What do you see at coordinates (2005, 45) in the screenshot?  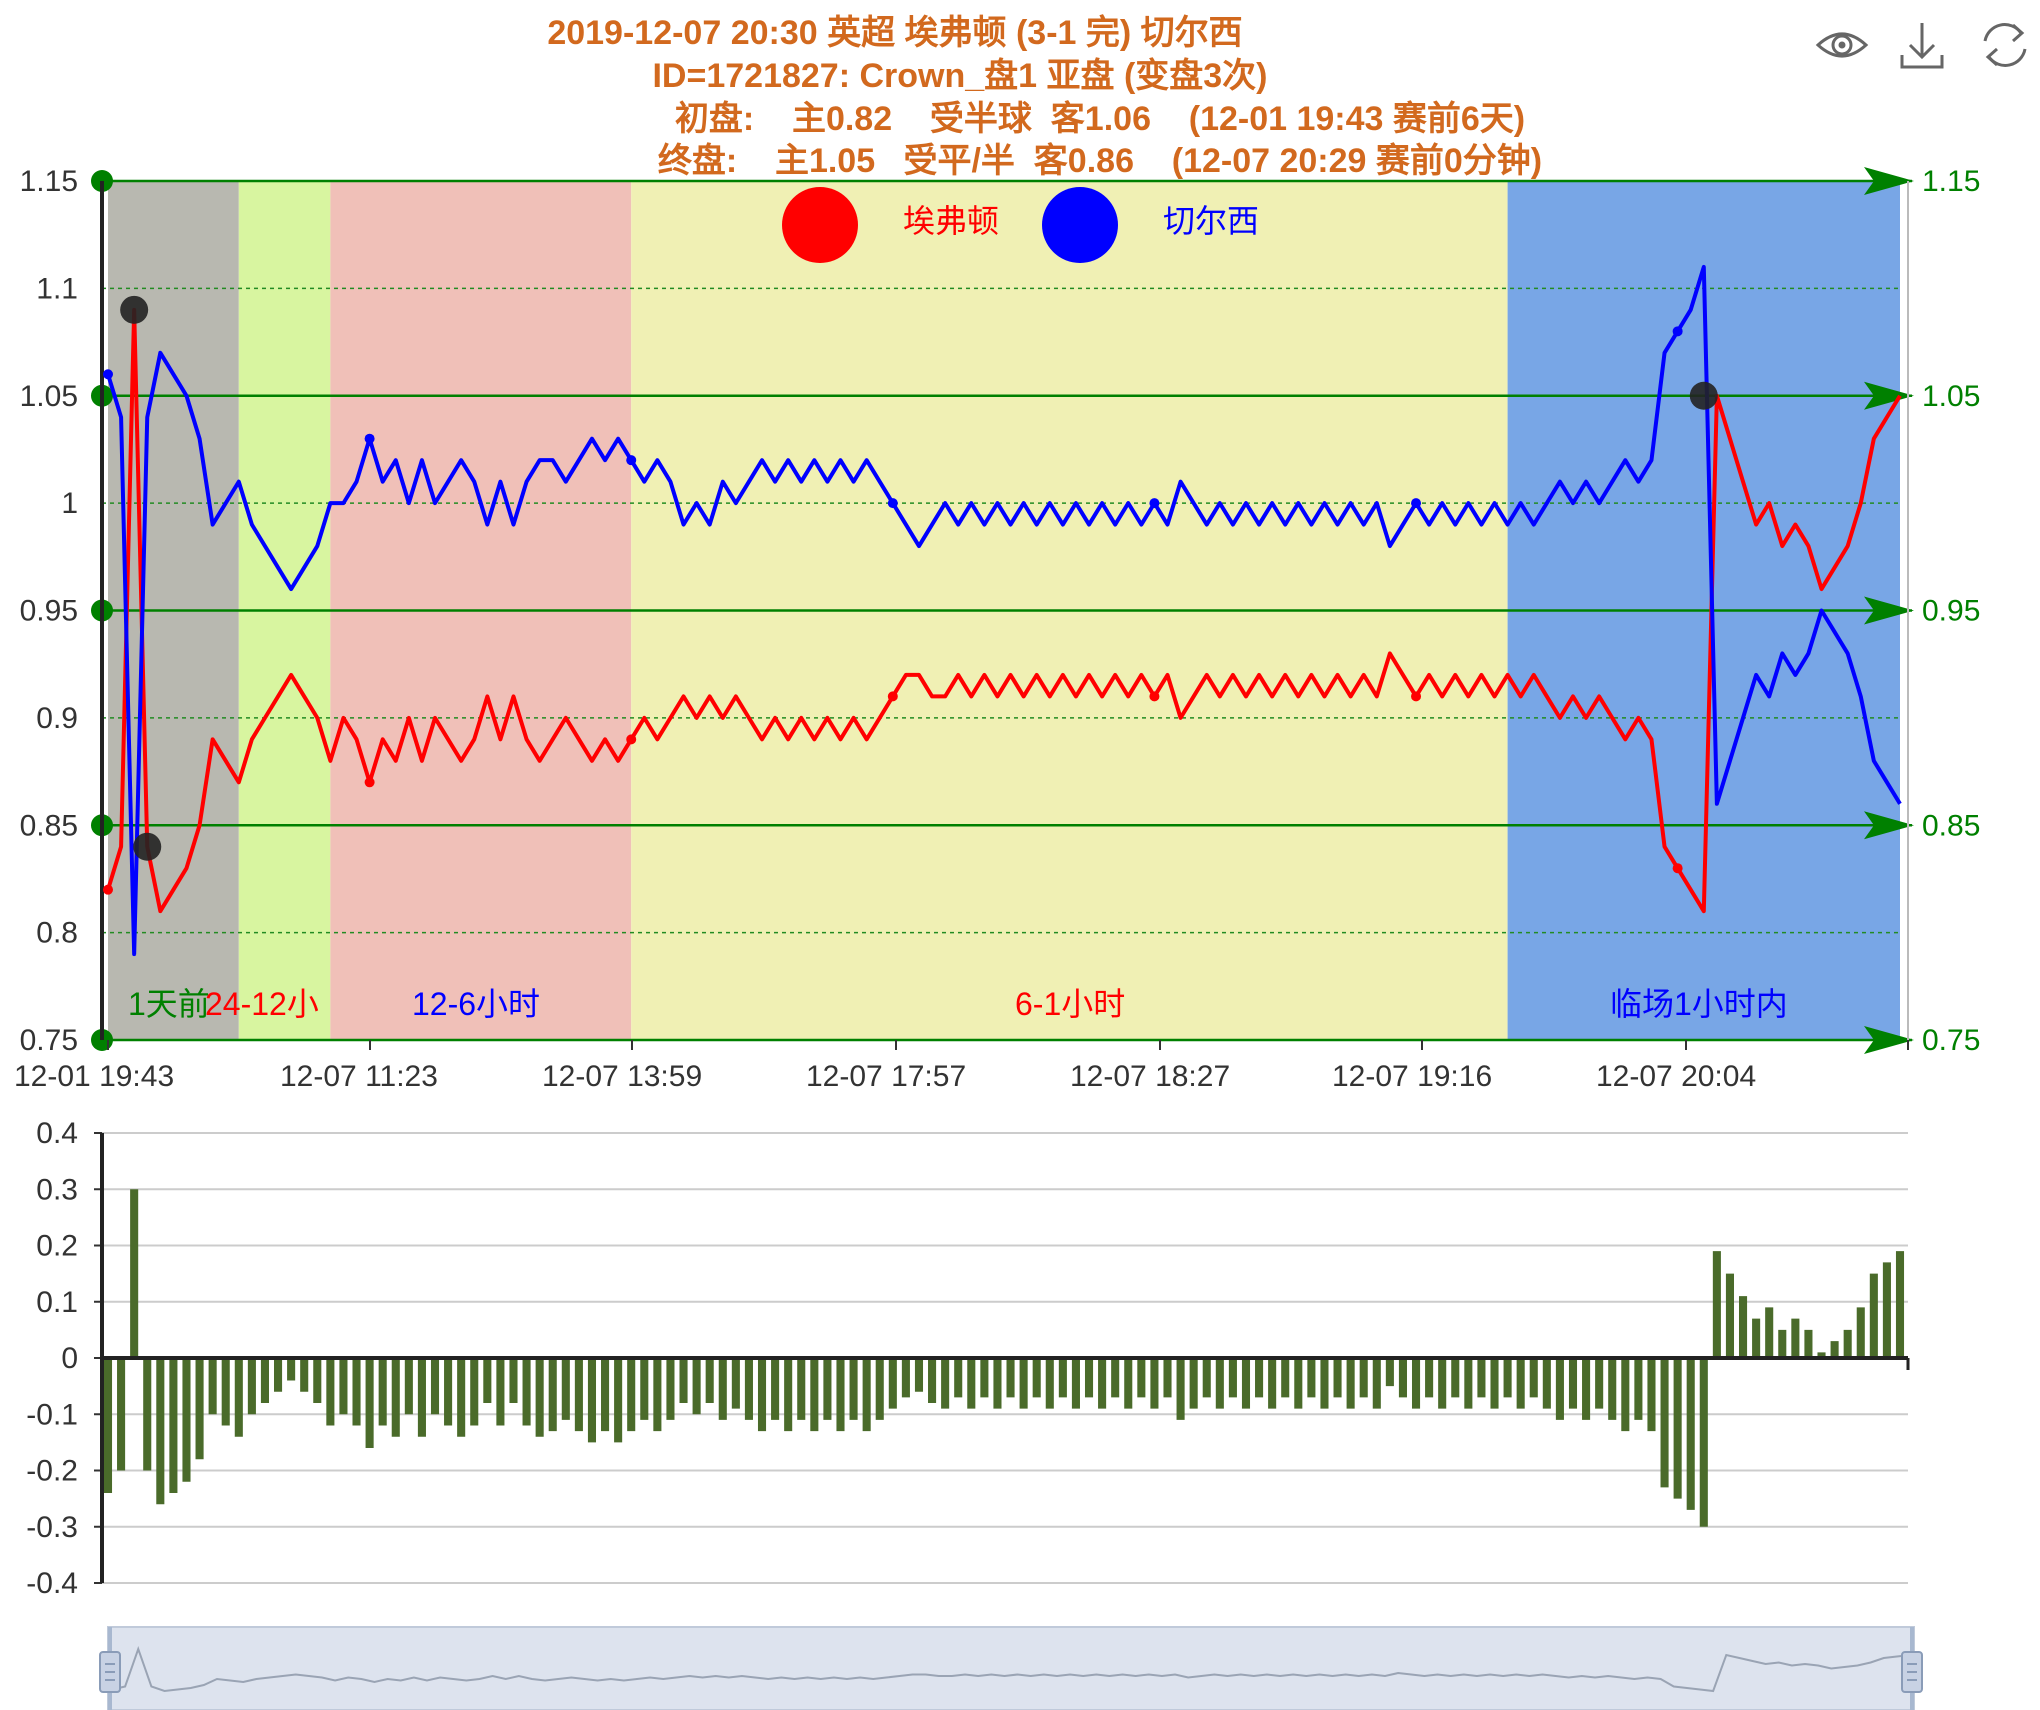 I see `refresh-icon` at bounding box center [2005, 45].